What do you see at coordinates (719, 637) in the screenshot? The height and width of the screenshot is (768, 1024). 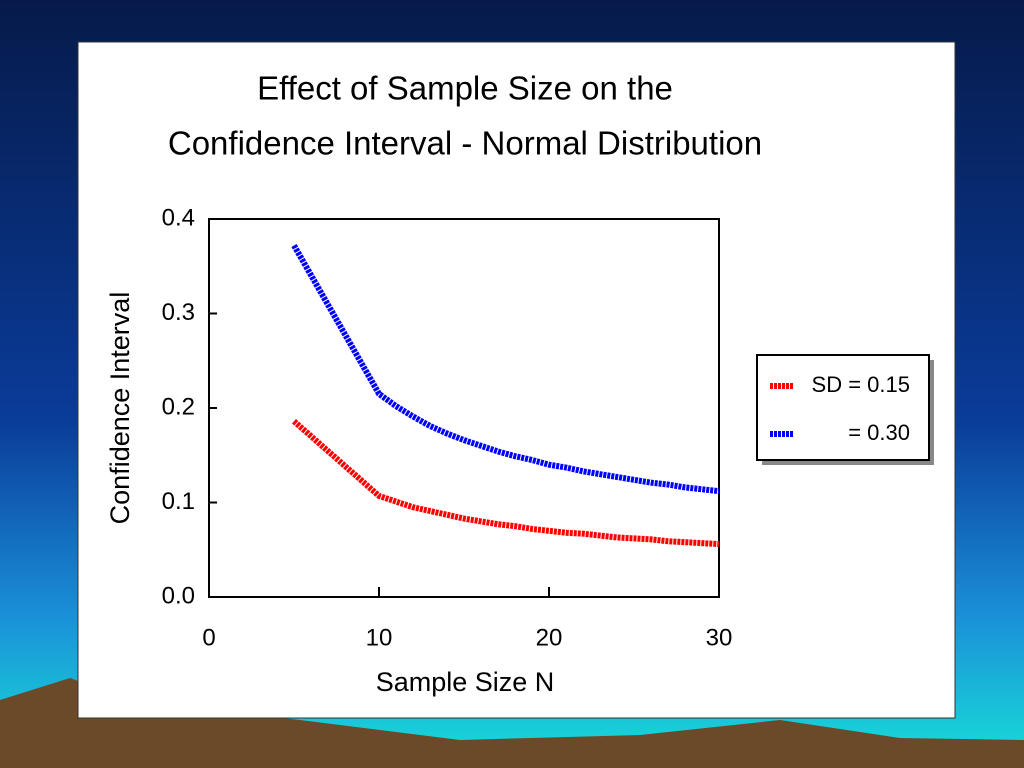 I see `x-tick-label: 30` at bounding box center [719, 637].